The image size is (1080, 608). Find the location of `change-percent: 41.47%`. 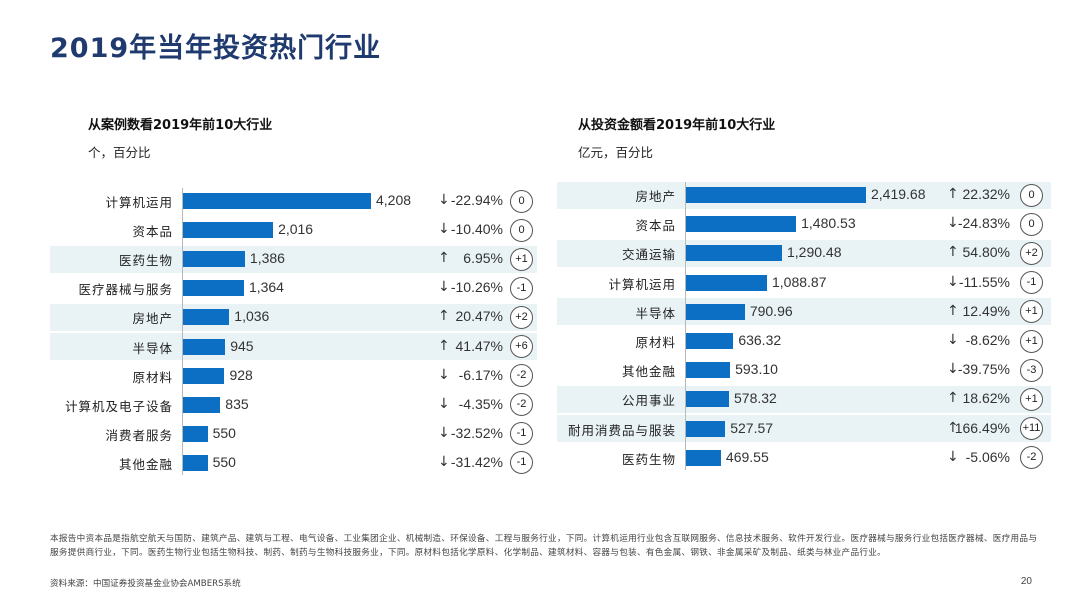

change-percent: 41.47% is located at coordinates (479, 345).